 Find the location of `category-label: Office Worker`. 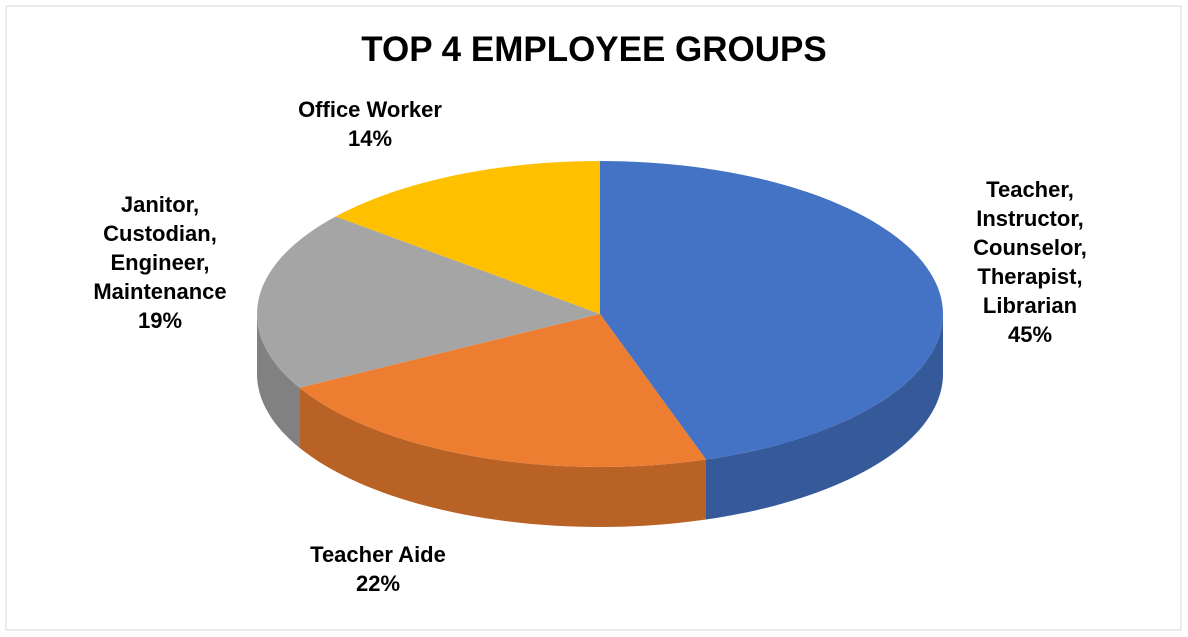

category-label: Office Worker is located at coordinates (370, 109).